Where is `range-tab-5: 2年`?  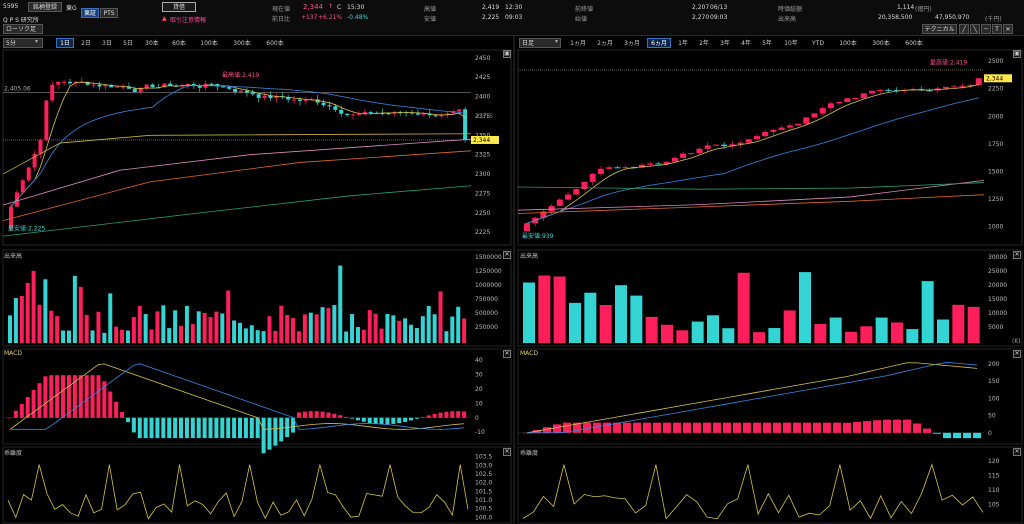
range-tab-5: 2年 is located at coordinates (704, 43).